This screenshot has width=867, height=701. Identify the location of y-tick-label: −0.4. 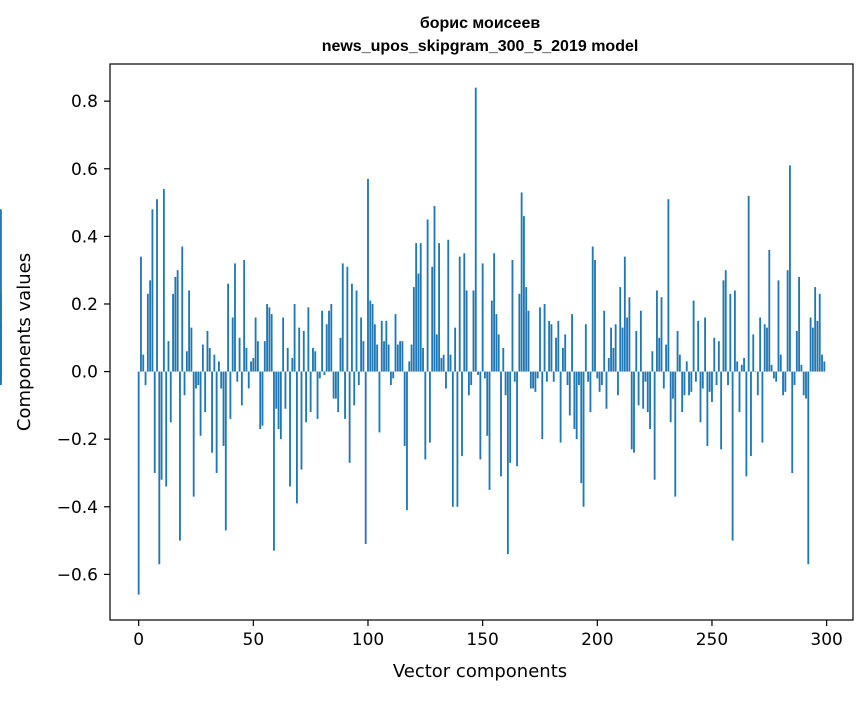
(77, 508).